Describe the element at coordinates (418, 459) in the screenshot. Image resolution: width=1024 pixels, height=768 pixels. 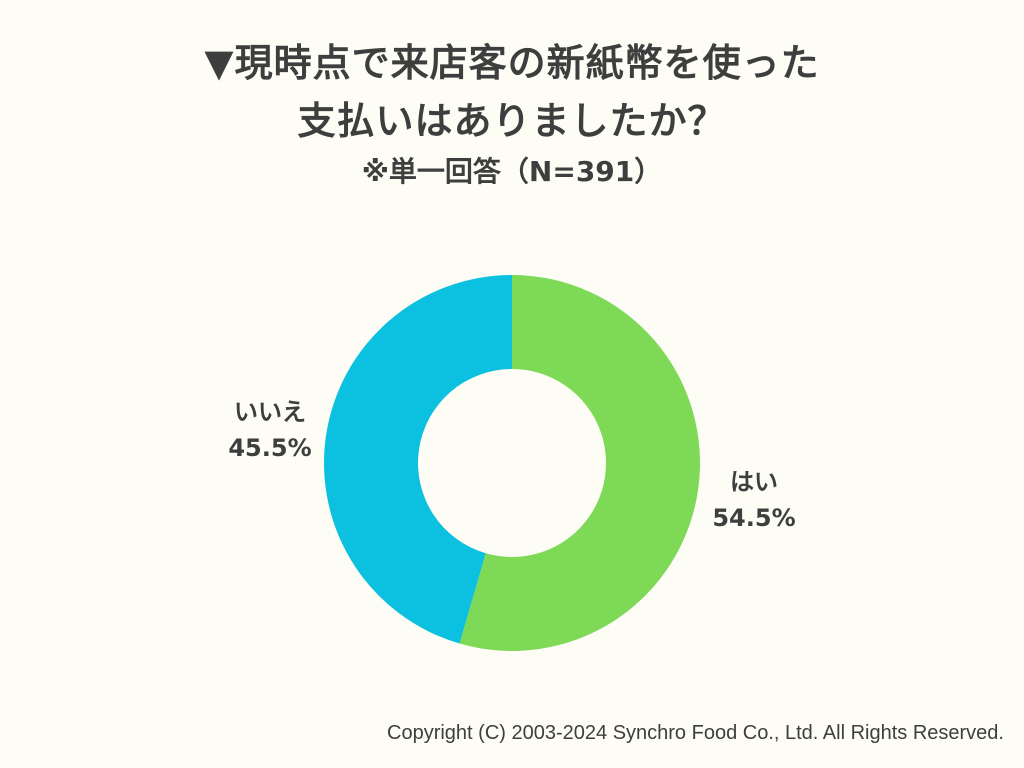
I see `donut-slice-no` at that location.